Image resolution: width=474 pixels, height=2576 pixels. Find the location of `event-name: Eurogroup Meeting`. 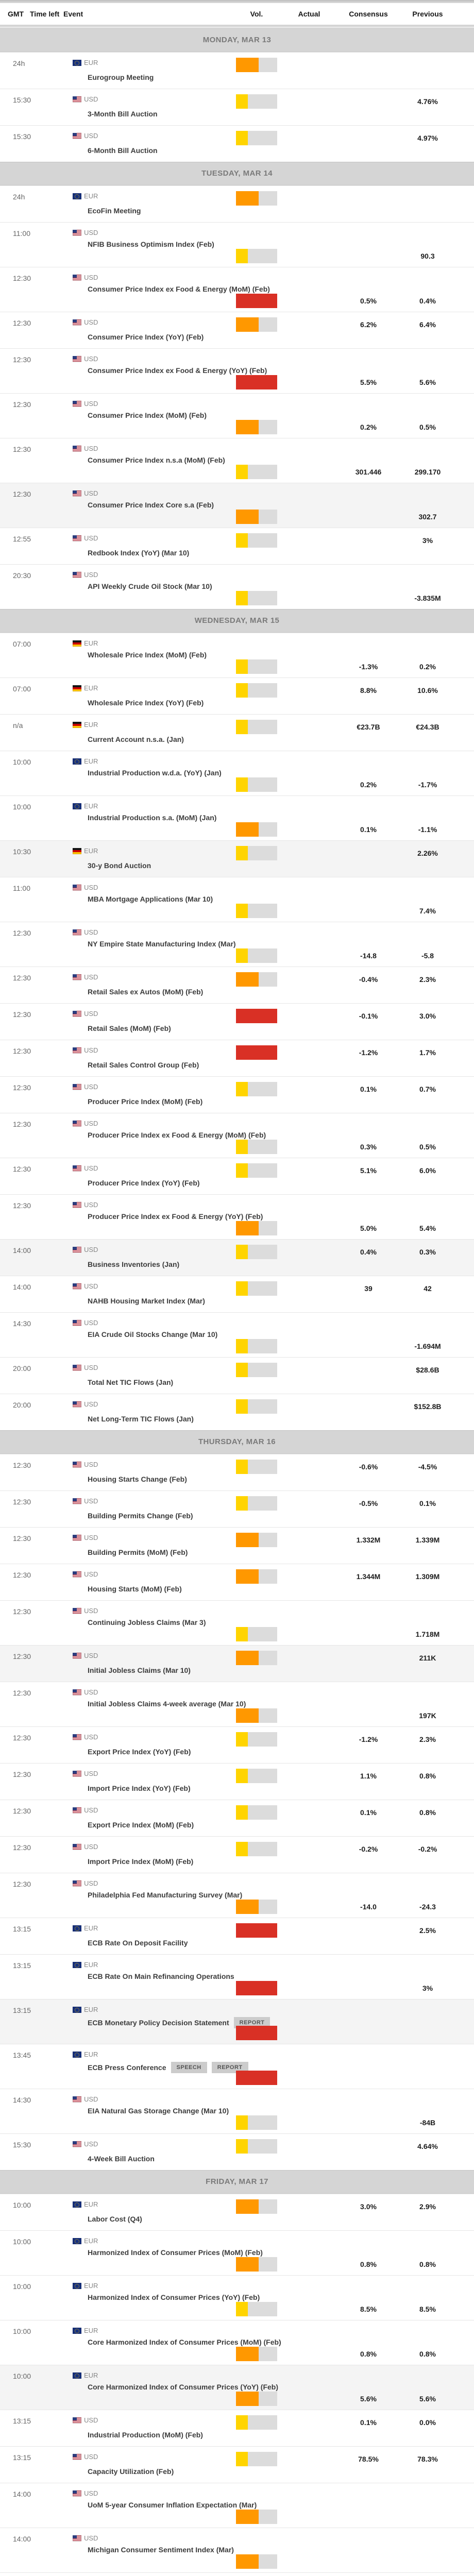

event-name: Eurogroup Meeting is located at coordinates (121, 77).